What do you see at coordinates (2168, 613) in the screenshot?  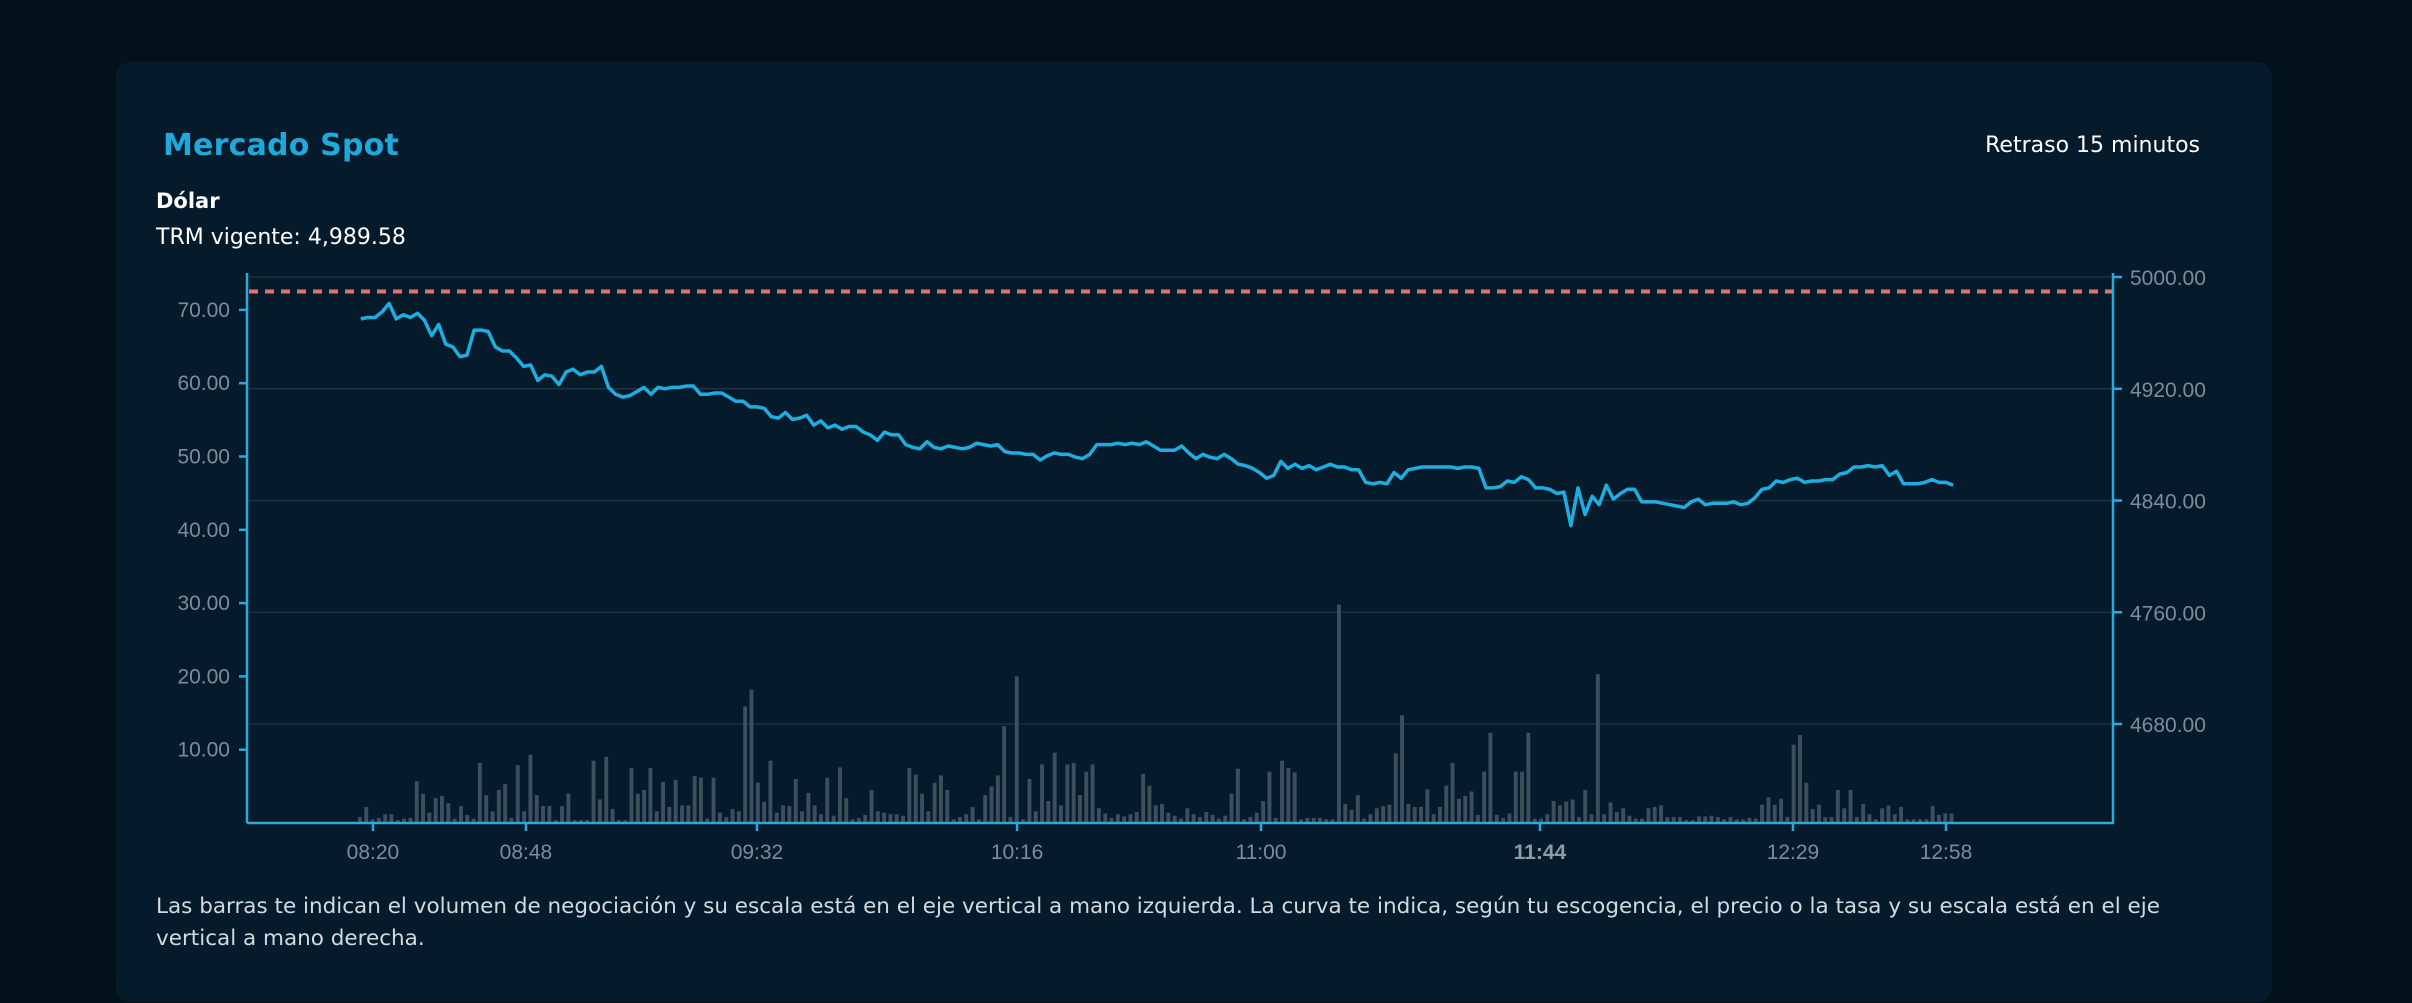 I see `right-tick-label: 4760.00` at bounding box center [2168, 613].